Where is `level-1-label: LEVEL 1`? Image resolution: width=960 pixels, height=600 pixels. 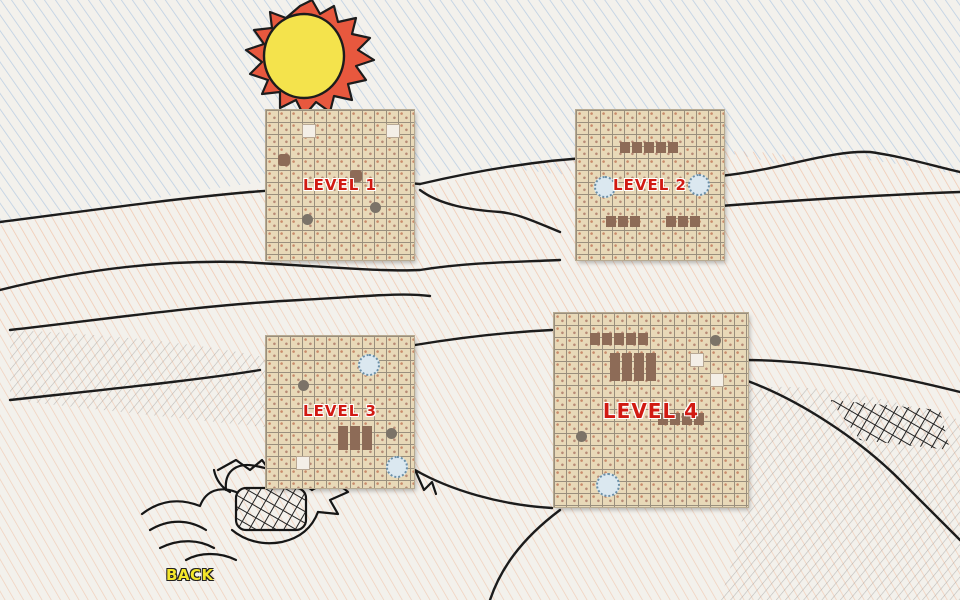 level-1-label: LEVEL 1 is located at coordinates (340, 185).